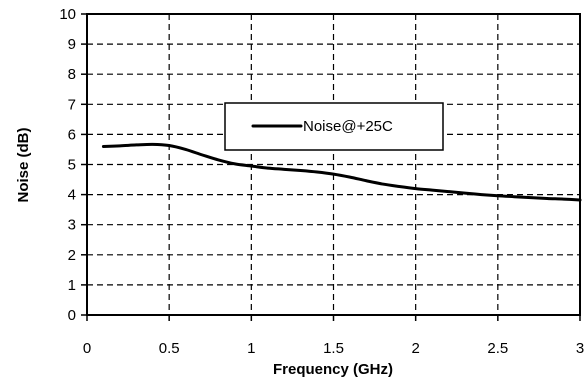  I want to click on y-tick-label: 9, so click(72, 44).